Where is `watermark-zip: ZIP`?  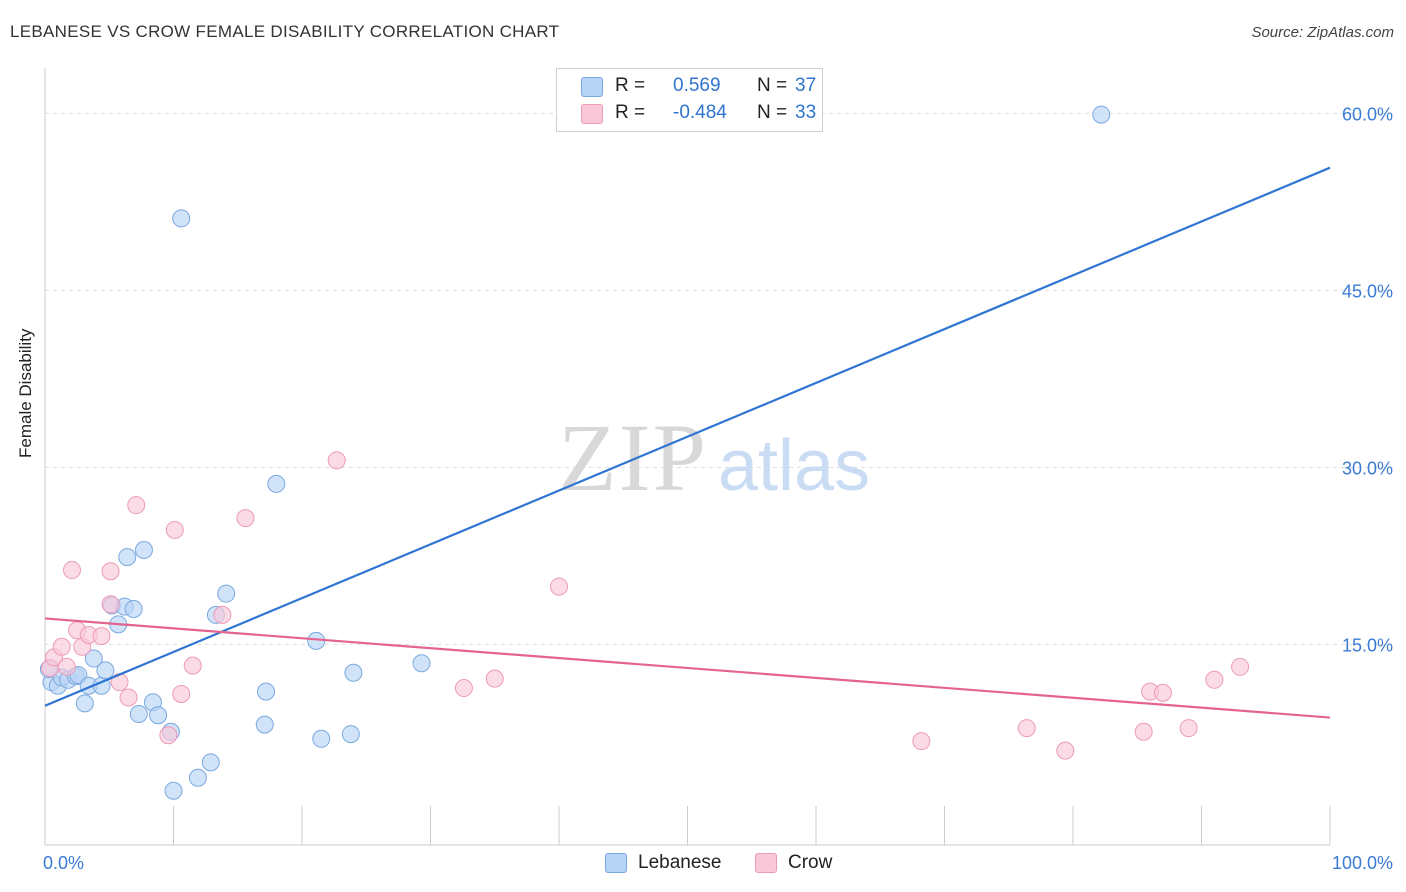 watermark-zip: ZIP is located at coordinates (633, 457).